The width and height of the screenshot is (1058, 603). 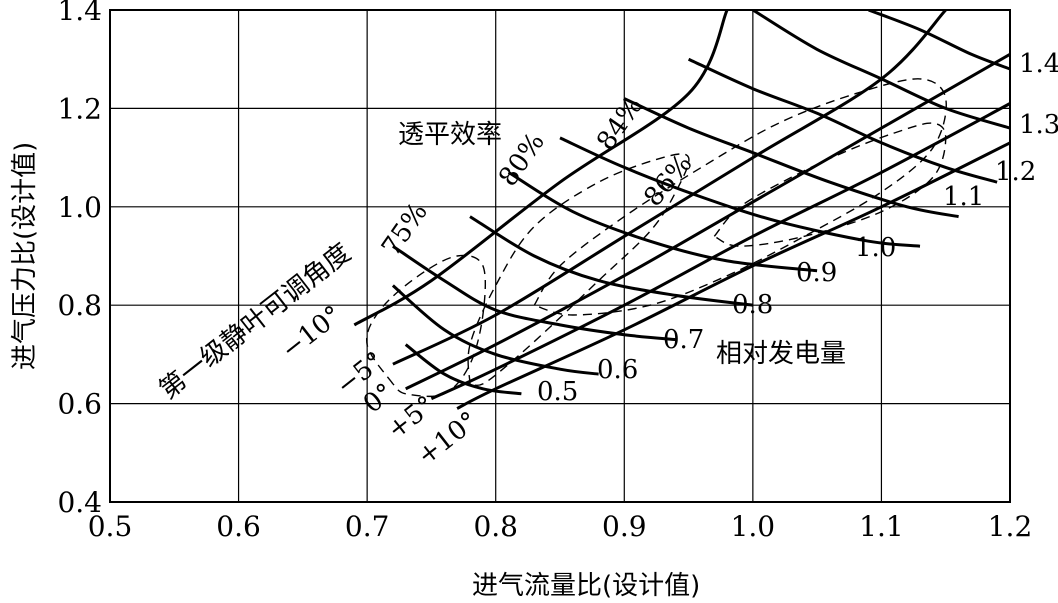 I want to click on power-label-13: 1.3, so click(x=1038, y=125).